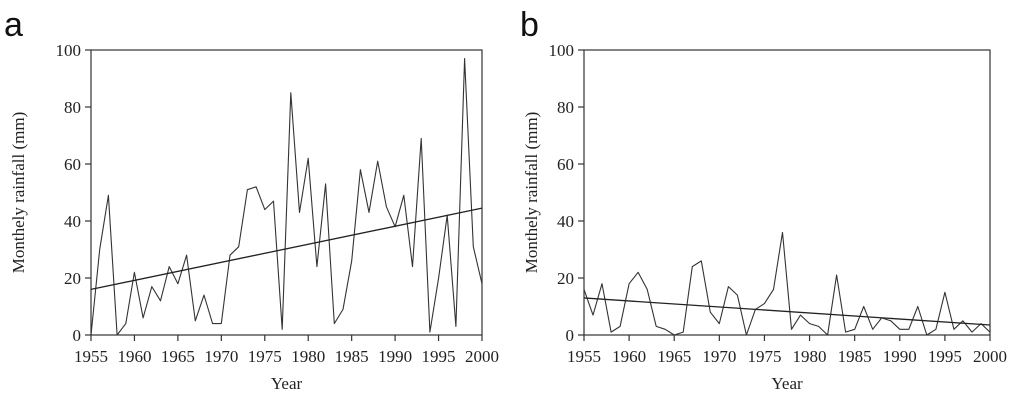 This screenshot has width=1027, height=397. Describe the element at coordinates (529, 25) in the screenshot. I see `panel-label: b` at that location.